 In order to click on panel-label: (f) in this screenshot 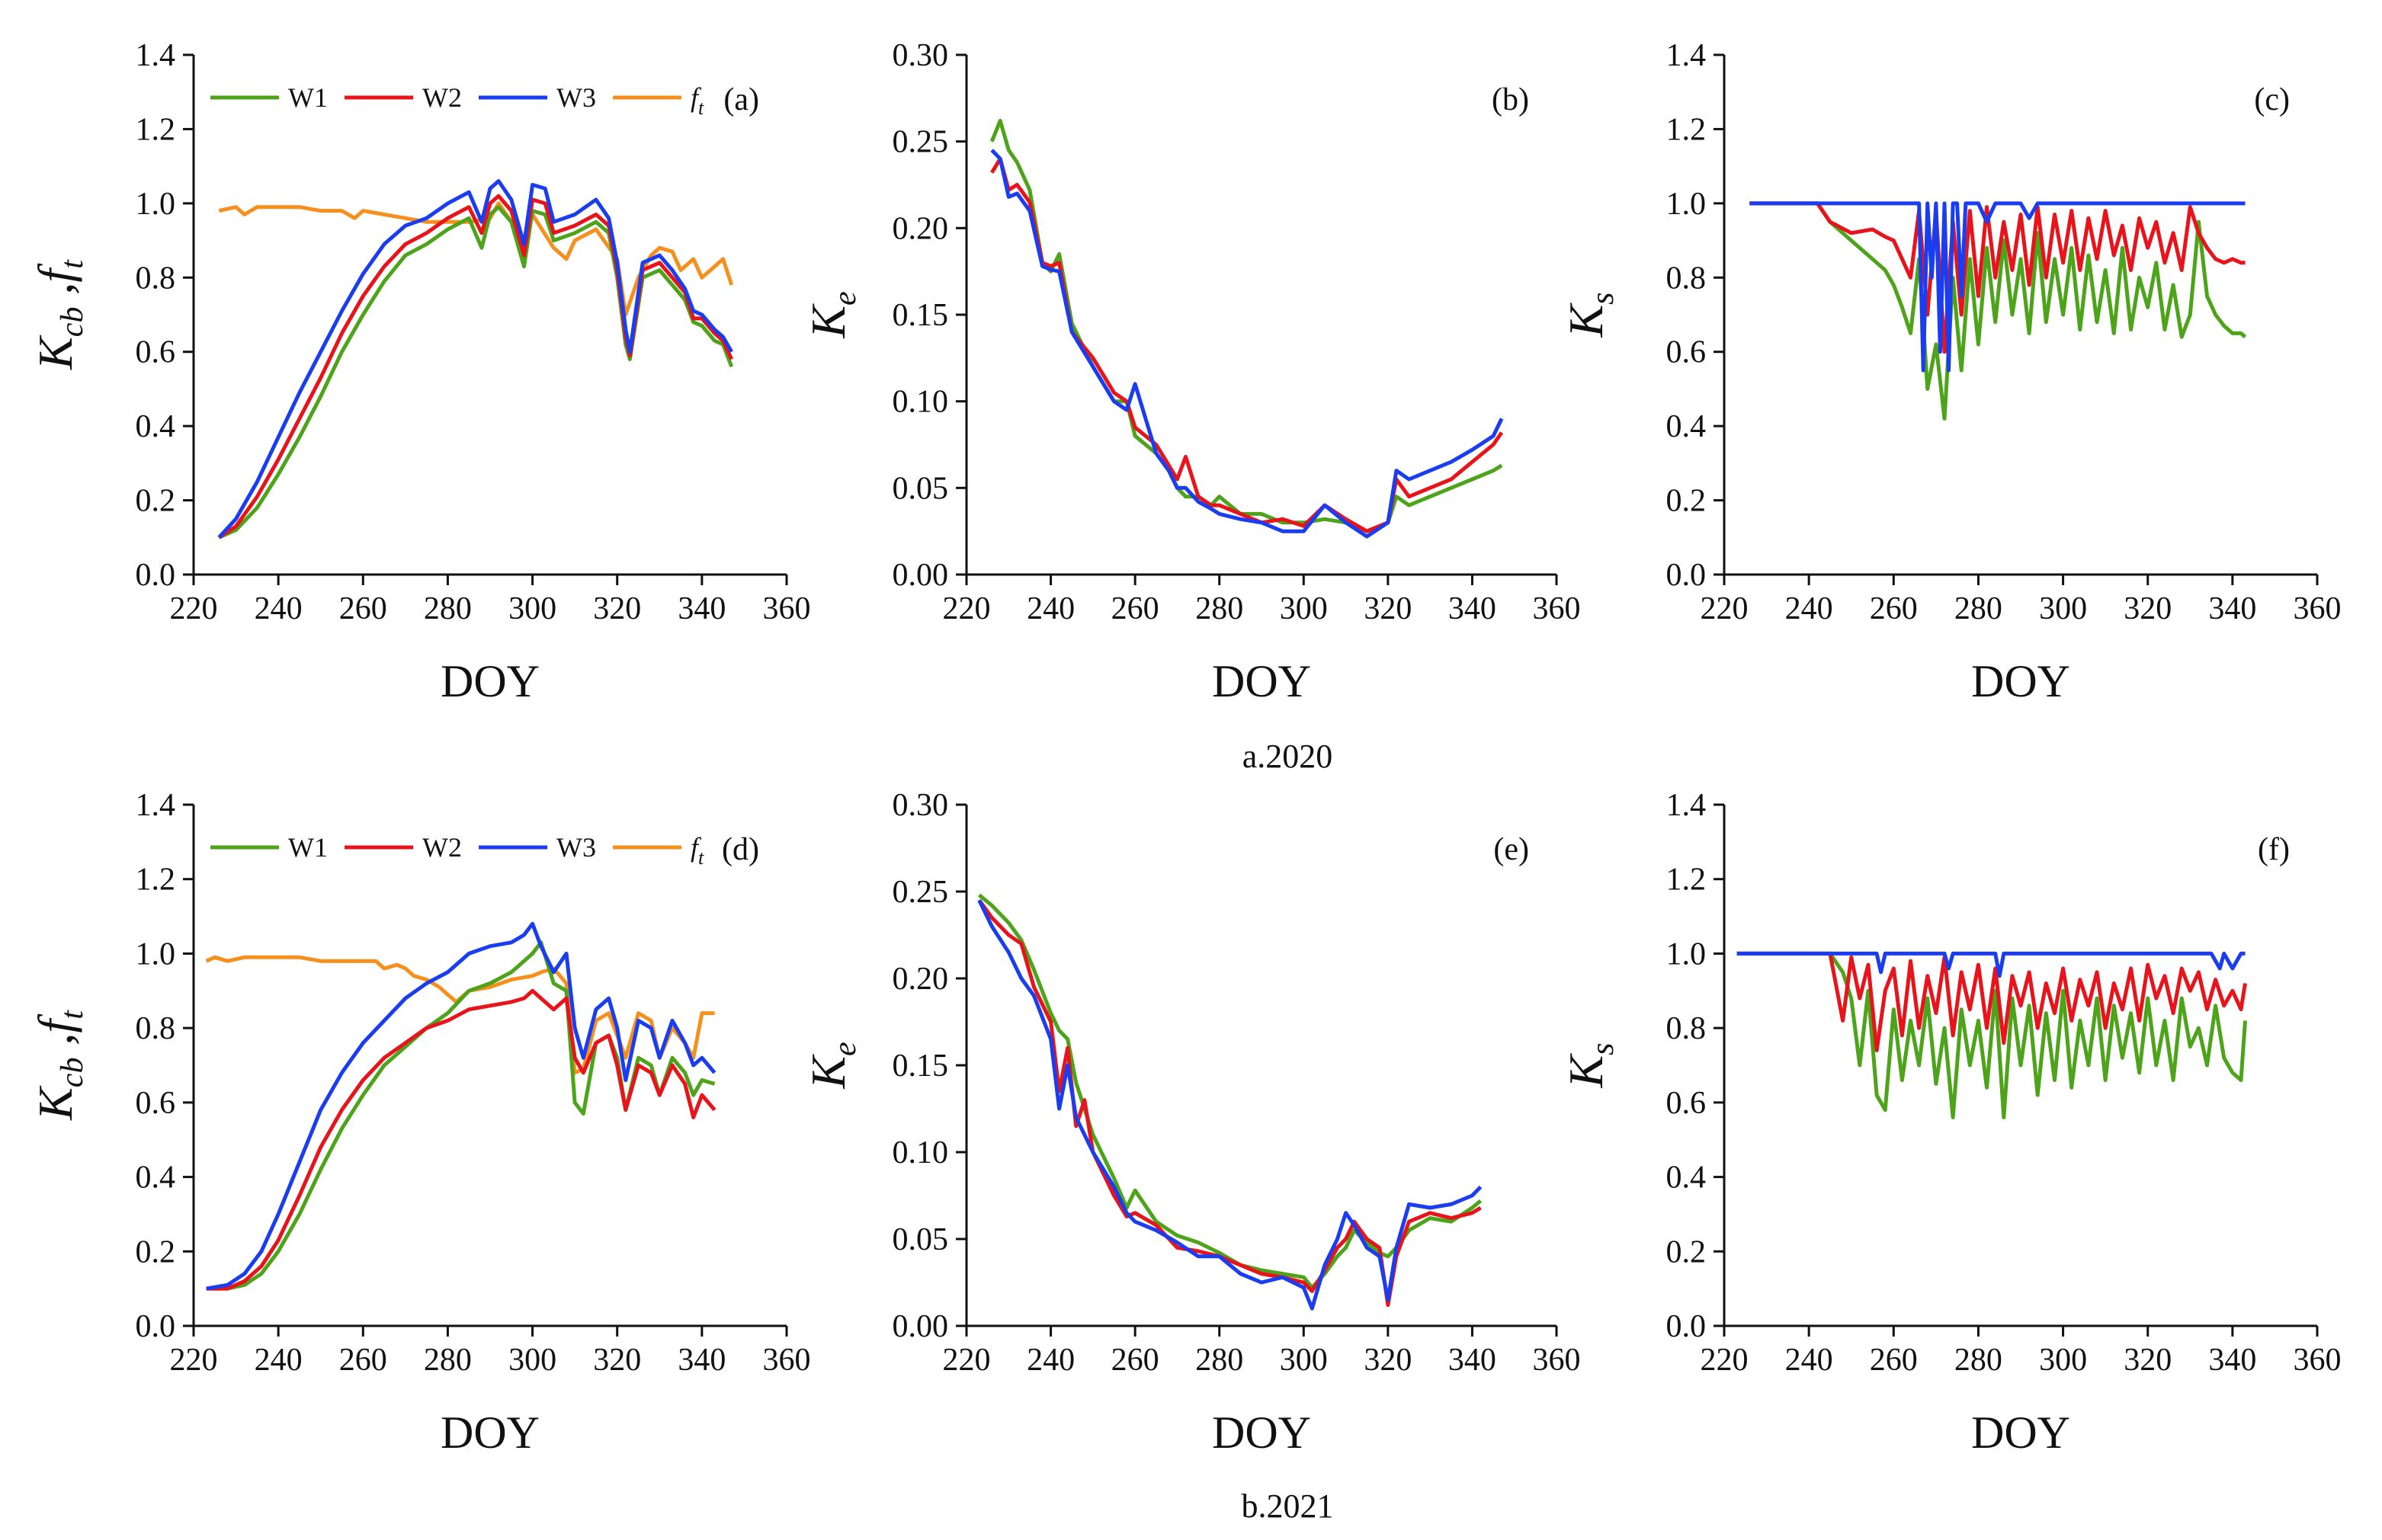, I will do `click(2274, 849)`.